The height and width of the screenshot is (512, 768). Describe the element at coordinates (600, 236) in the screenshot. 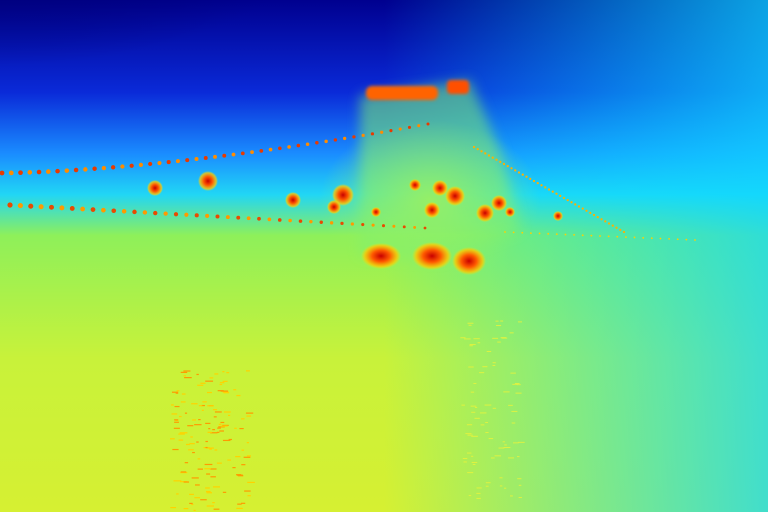

I see `right-deck-lights` at that location.